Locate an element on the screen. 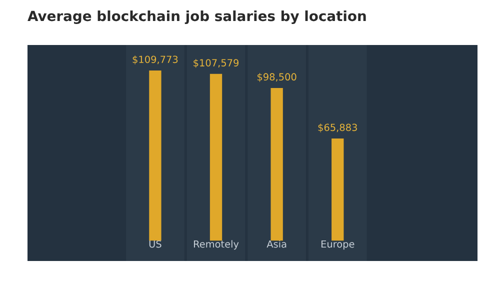 The height and width of the screenshot is (300, 500). data-label: $98,500 is located at coordinates (277, 77).